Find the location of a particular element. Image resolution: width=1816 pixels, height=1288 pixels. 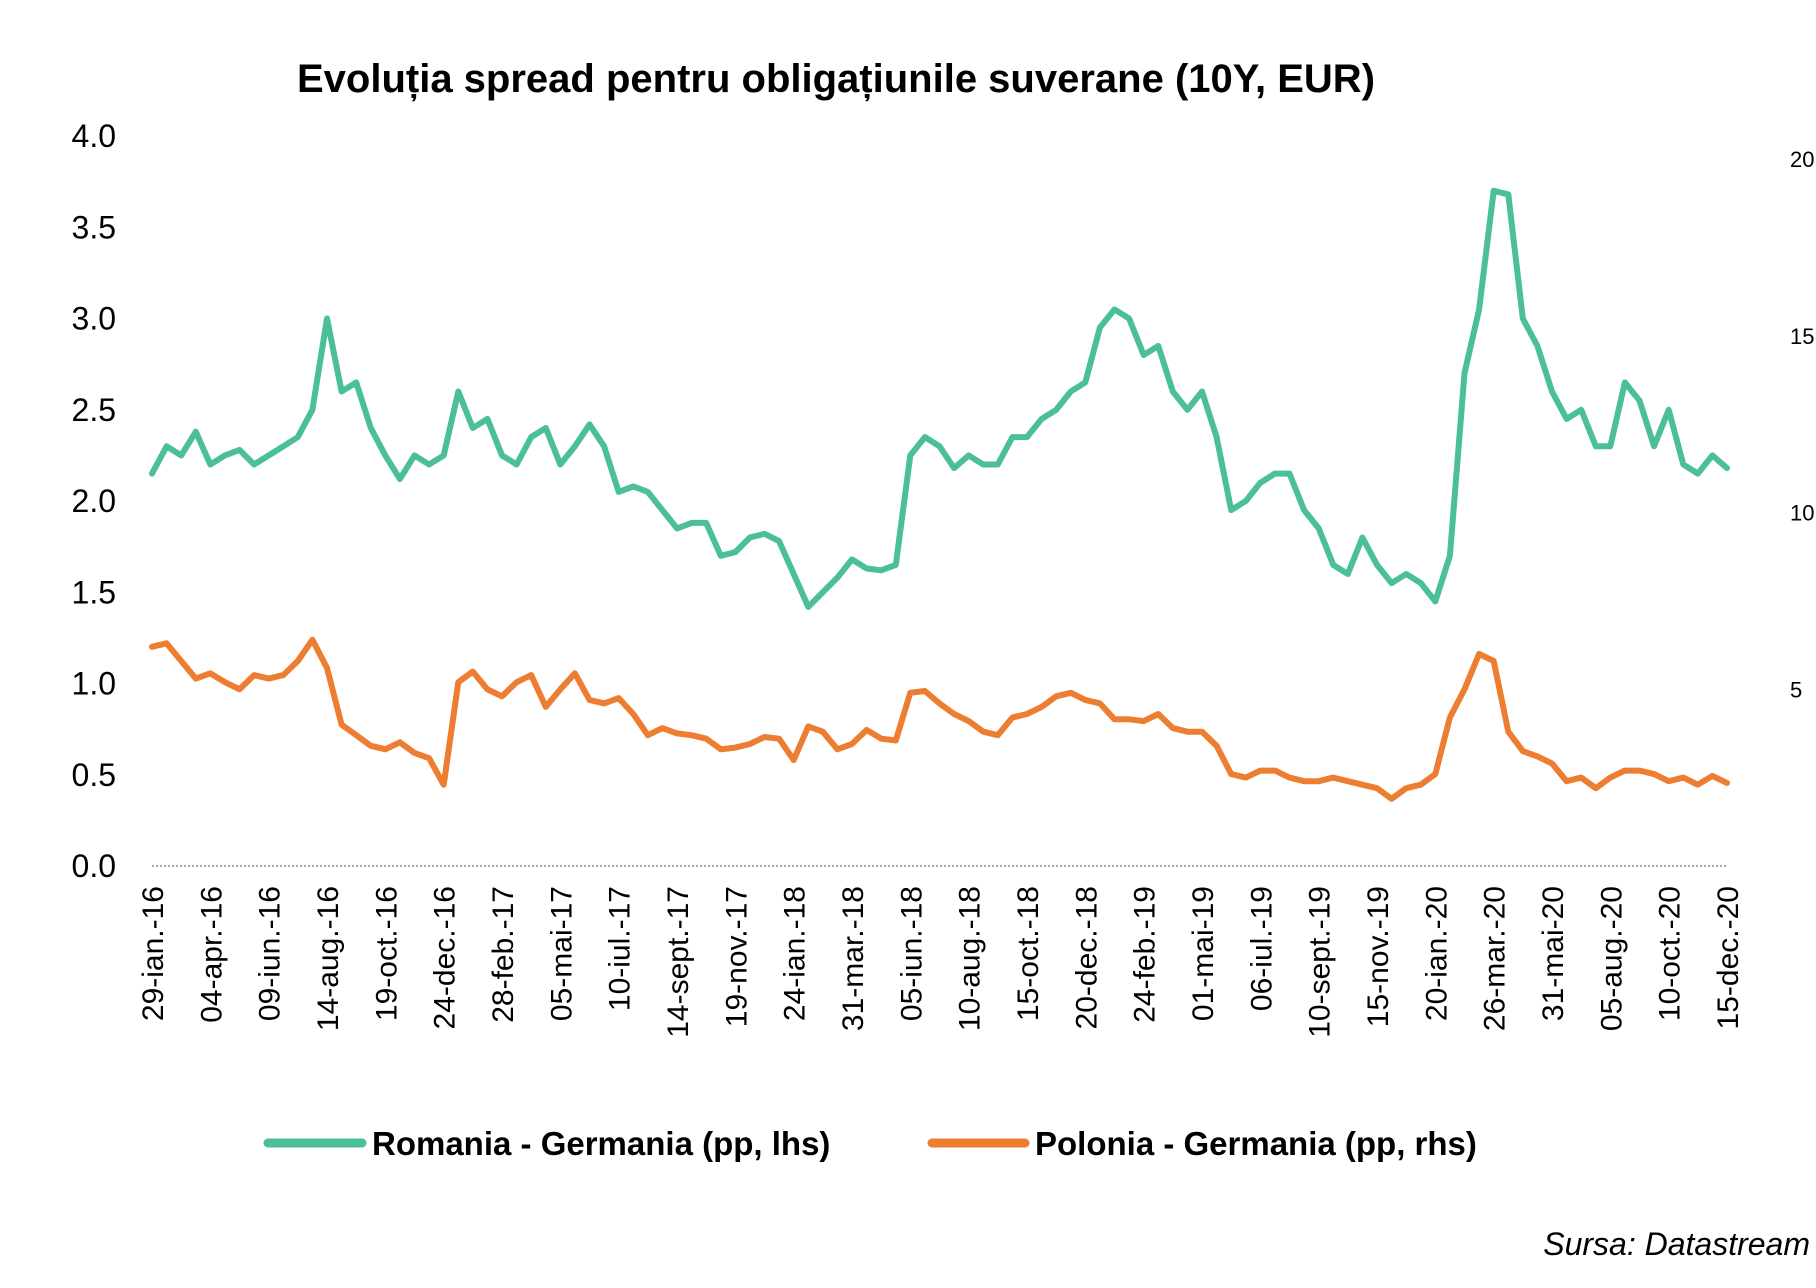

legend-label-polonia: Polonia - Germania (pp, rhs) is located at coordinates (1256, 1143).